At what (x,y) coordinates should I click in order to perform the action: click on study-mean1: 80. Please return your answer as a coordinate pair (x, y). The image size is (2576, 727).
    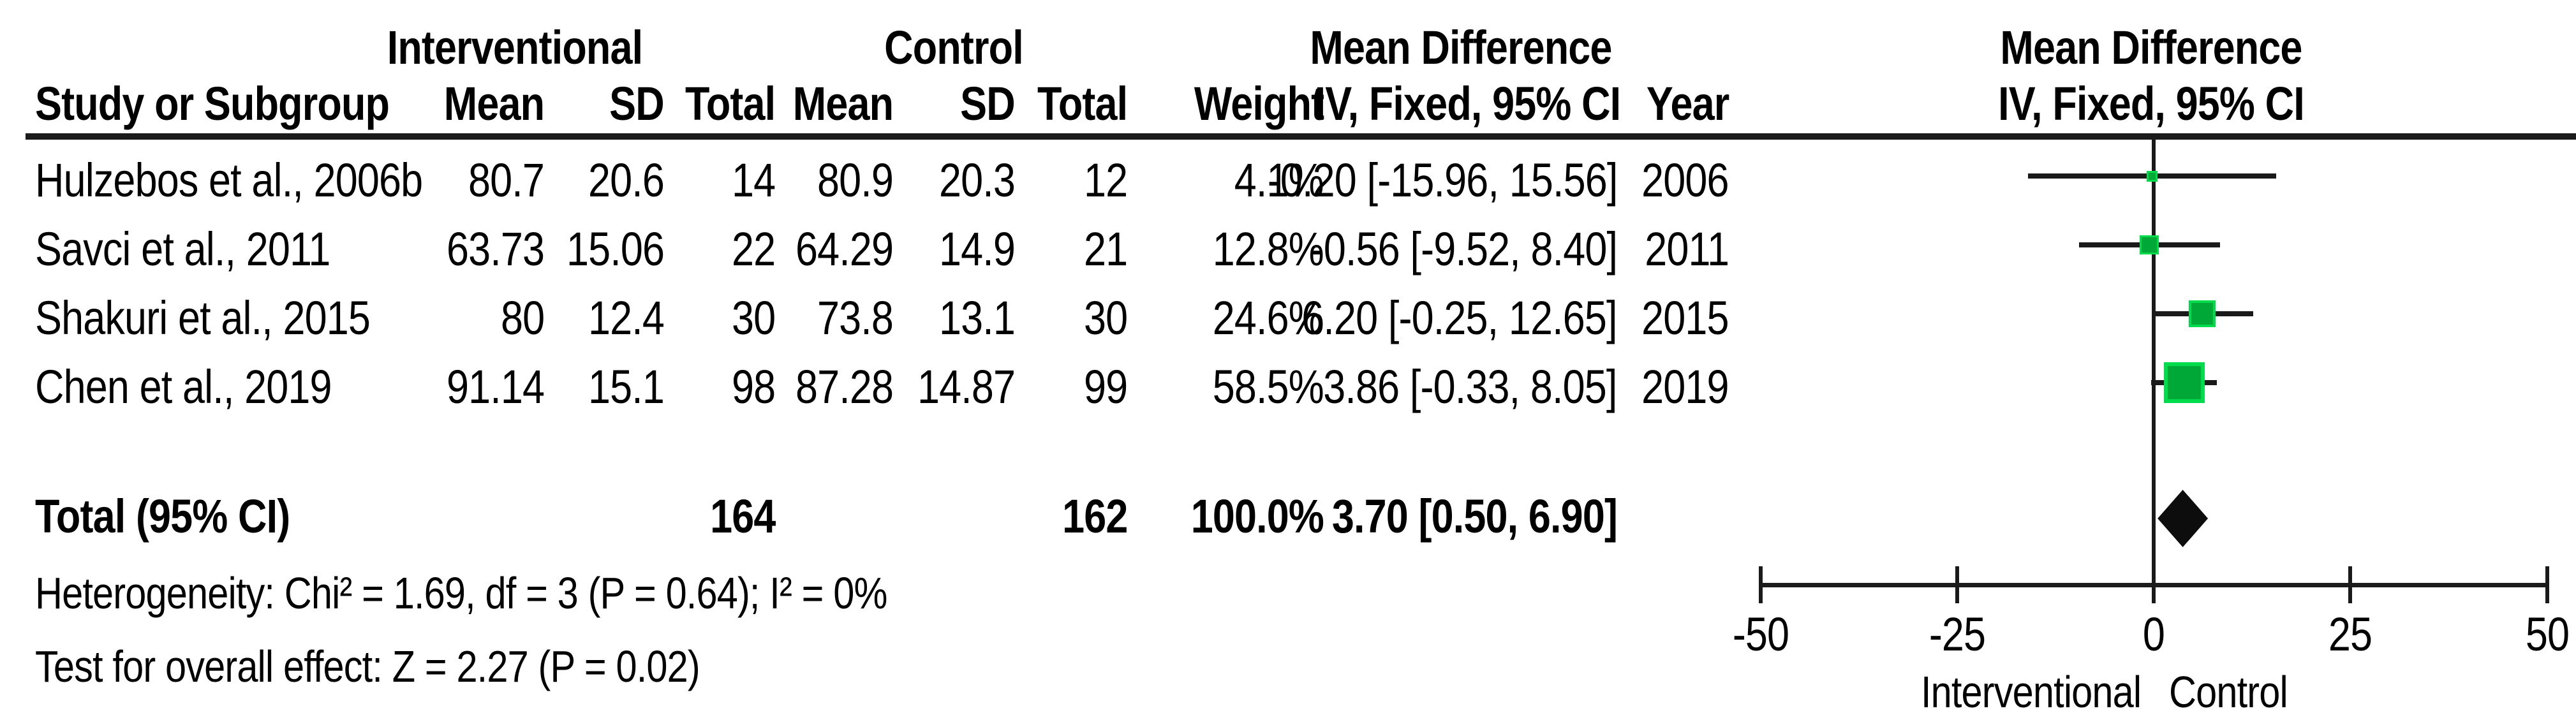
    Looking at the image, I should click on (522, 317).